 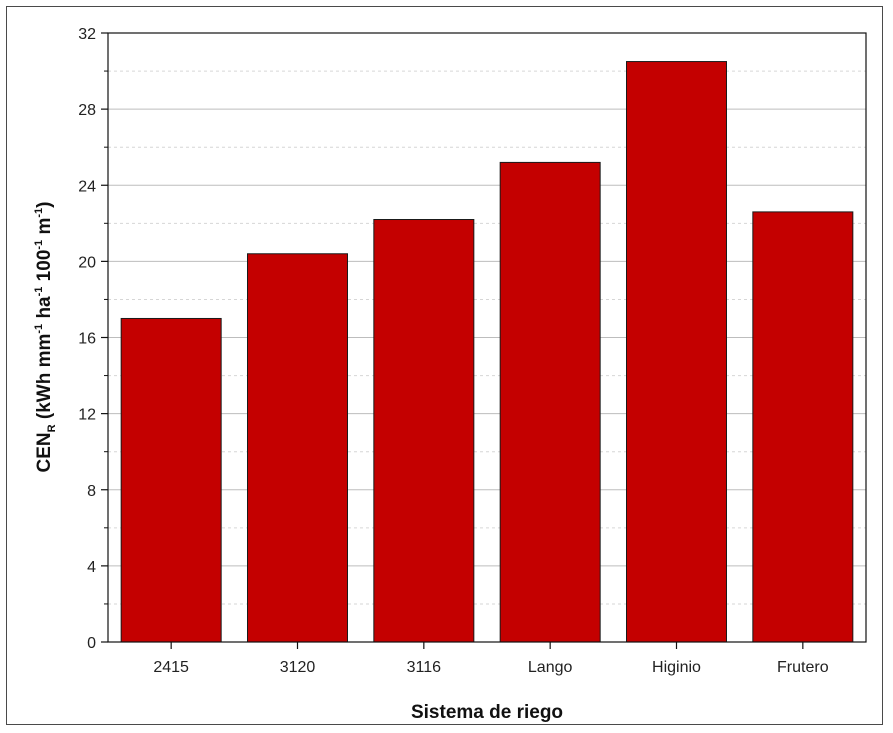 I want to click on y-ticks: 0 4 8 12 16 20 24 28 32, so click(x=93, y=339).